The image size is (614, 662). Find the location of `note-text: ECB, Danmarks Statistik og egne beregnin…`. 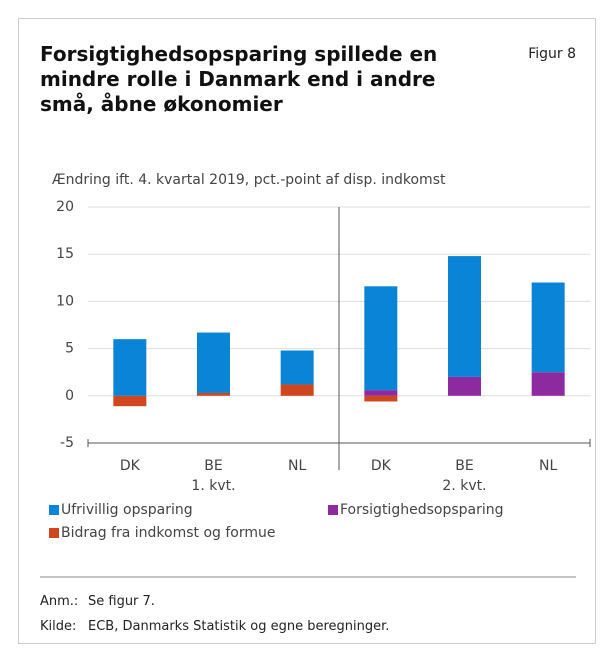

note-text: ECB, Danmarks Statistik og egne beregnin… is located at coordinates (239, 626).